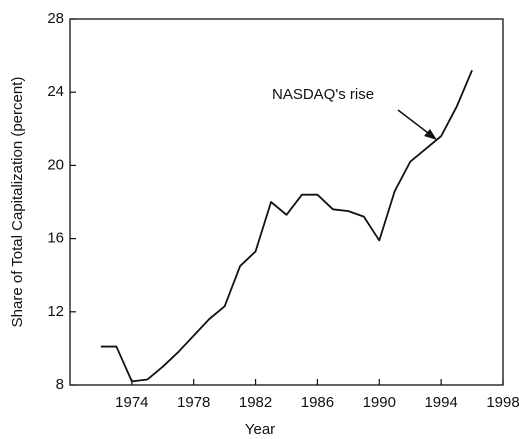 This screenshot has width=519, height=439. What do you see at coordinates (317, 402) in the screenshot?
I see `x-tick-label: 1986` at bounding box center [317, 402].